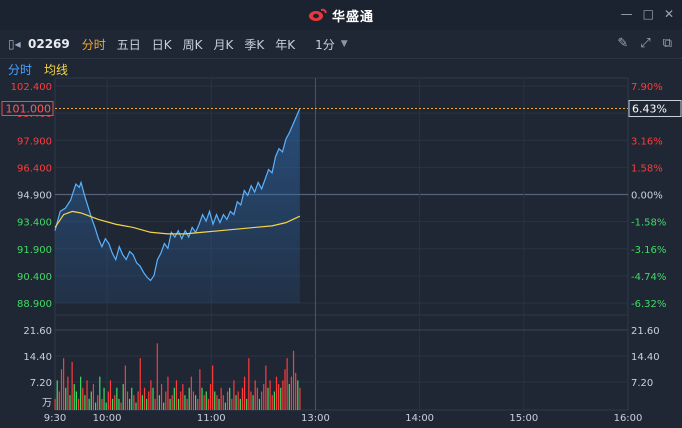 This screenshot has height=428, width=682. What do you see at coordinates (31, 87) in the screenshot?
I see `price-tick-label: 102.400` at bounding box center [31, 87].